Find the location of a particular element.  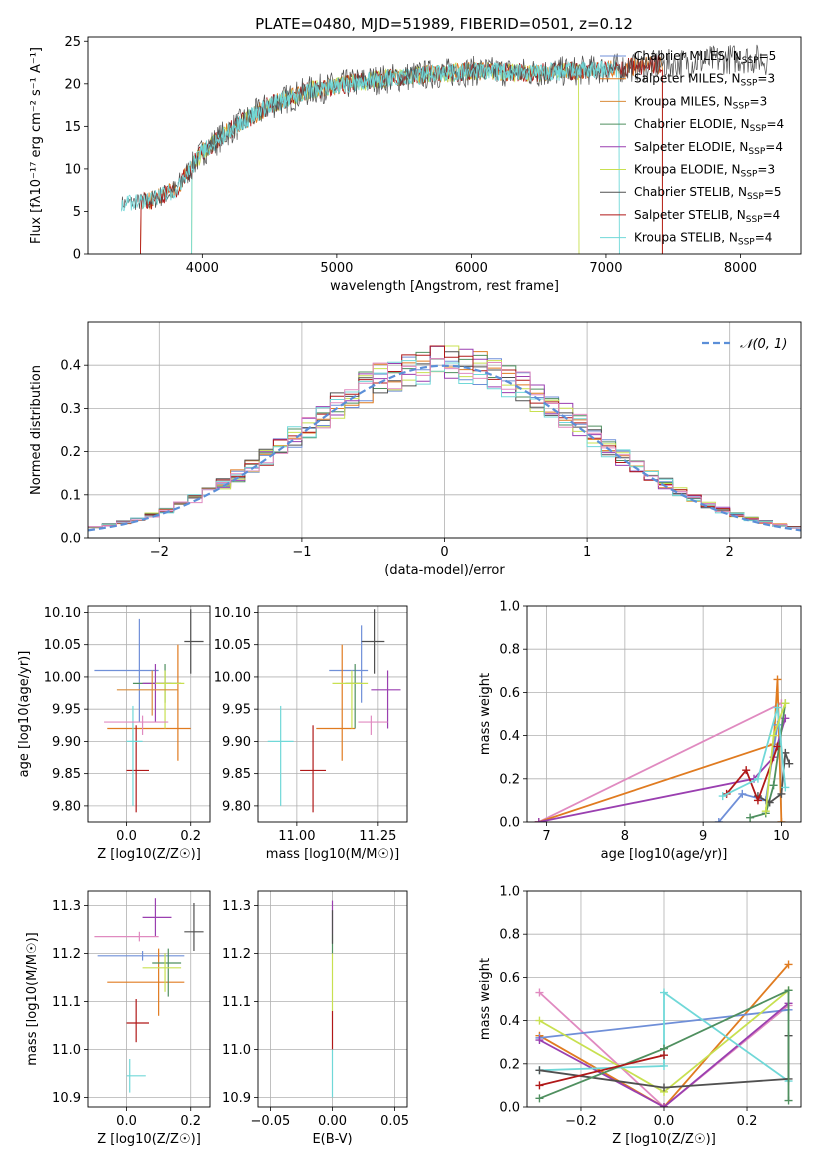

x-tick-label: −2 is located at coordinates (159, 552).